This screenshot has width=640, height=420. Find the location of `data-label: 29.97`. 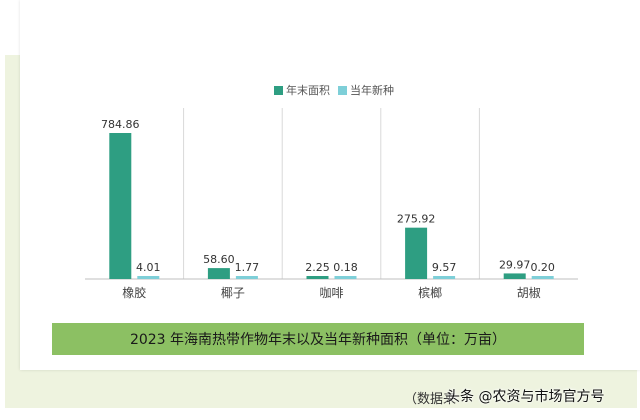

data-label: 29.97 is located at coordinates (515, 264).